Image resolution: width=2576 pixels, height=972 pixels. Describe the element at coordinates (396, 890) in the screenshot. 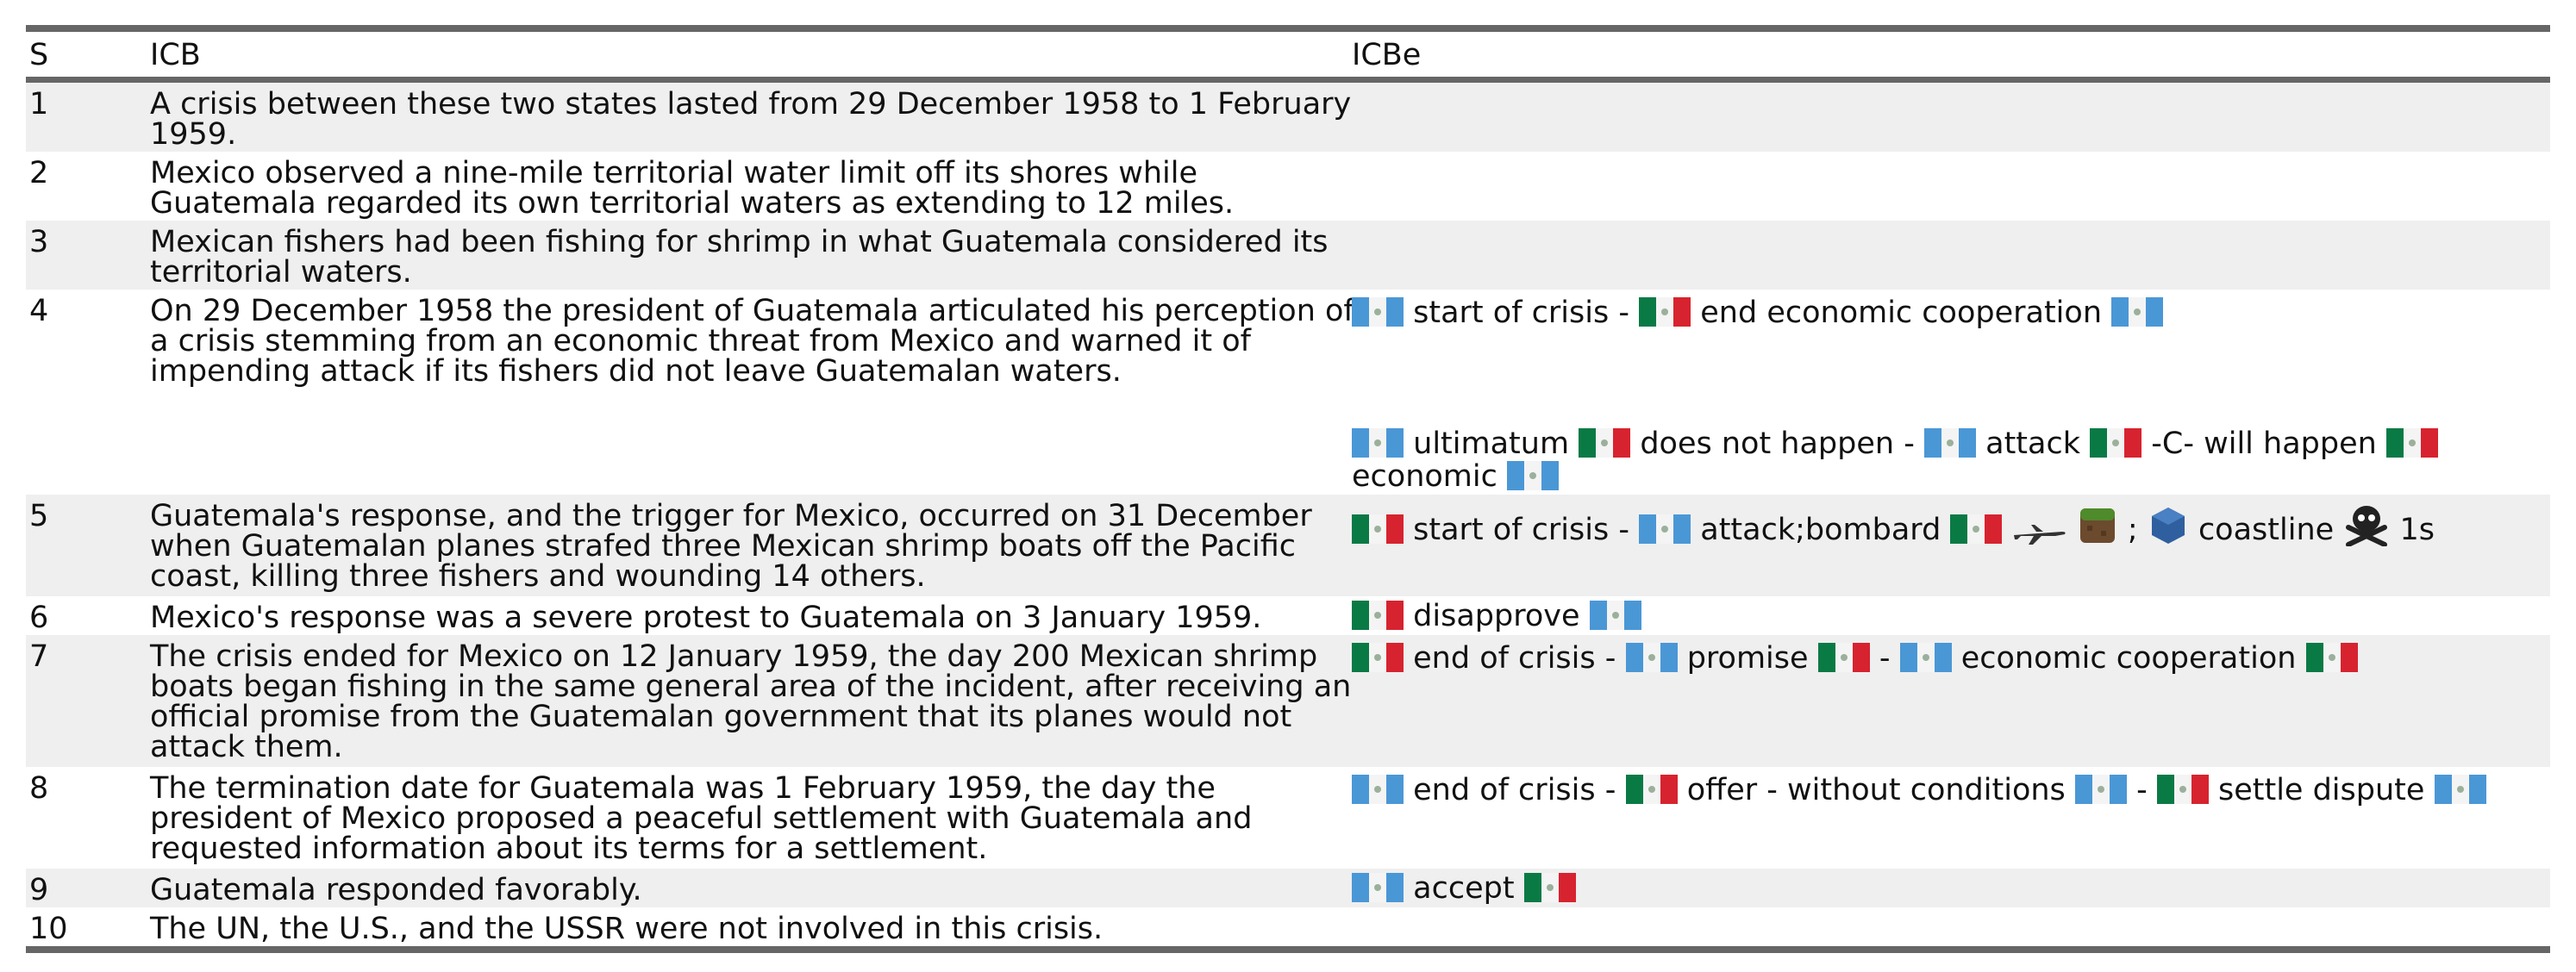

I see `icb-text: Guatemala responded favorably.` at that location.